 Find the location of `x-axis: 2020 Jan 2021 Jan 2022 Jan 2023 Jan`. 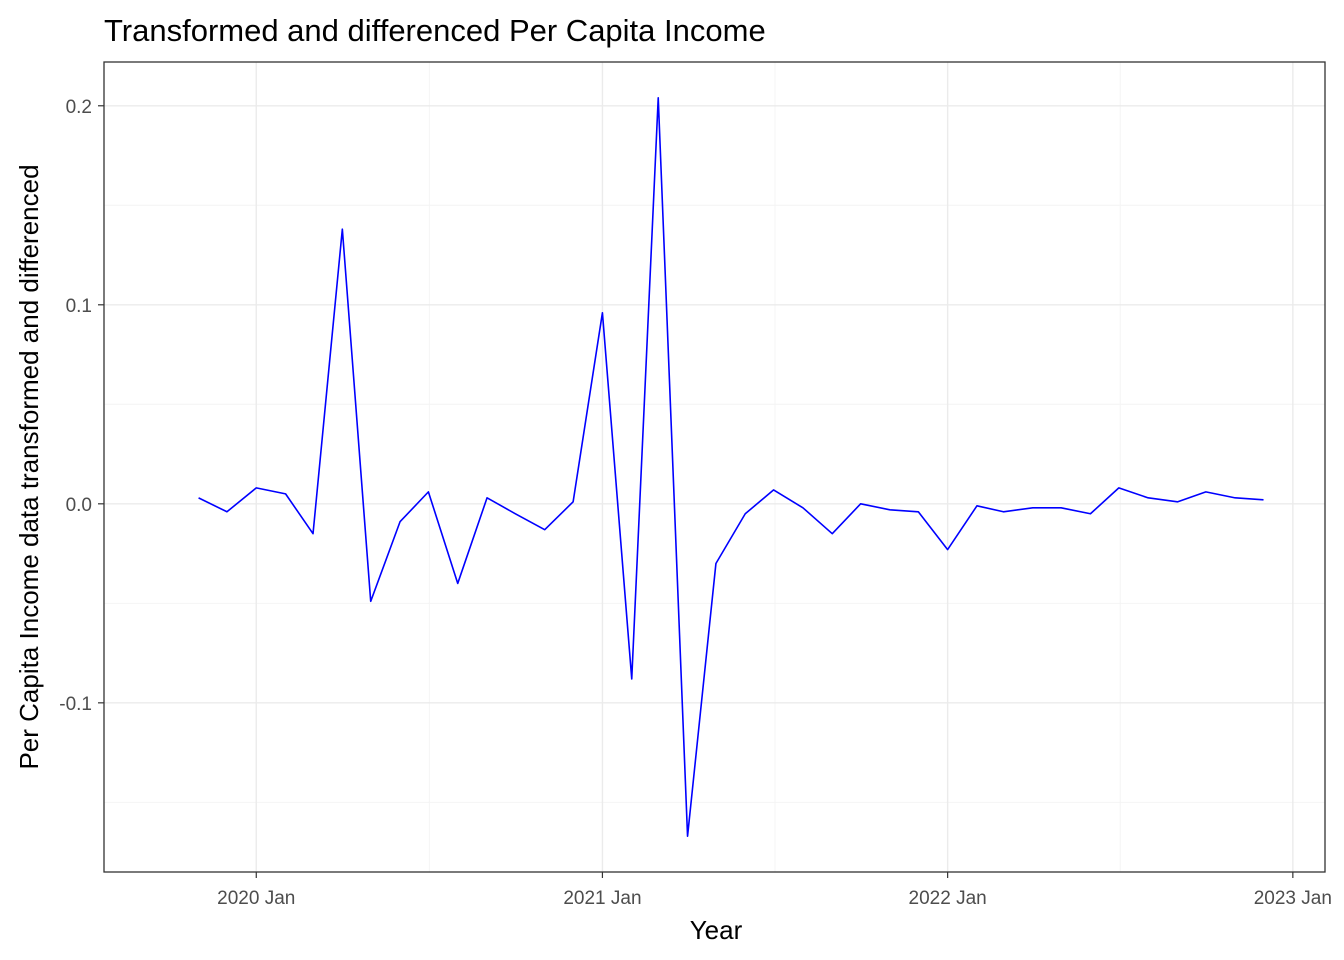

x-axis: 2020 Jan 2021 Jan 2022 Jan 2023 Jan is located at coordinates (774, 890).